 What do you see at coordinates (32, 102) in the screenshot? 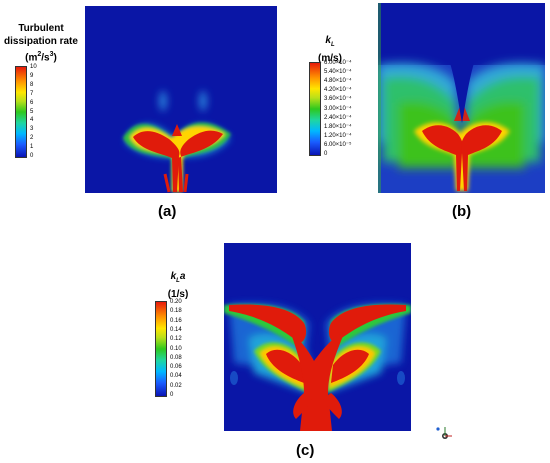
I see `colorbar-tick-label: 6` at bounding box center [32, 102].